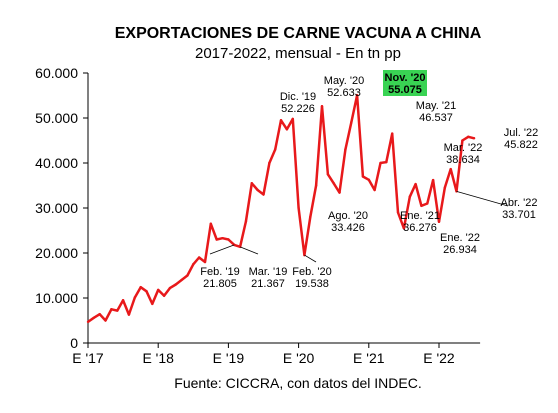 The height and width of the screenshot is (413, 558). Describe the element at coordinates (463, 160) in the screenshot. I see `annotation-value: 38.634` at that location.